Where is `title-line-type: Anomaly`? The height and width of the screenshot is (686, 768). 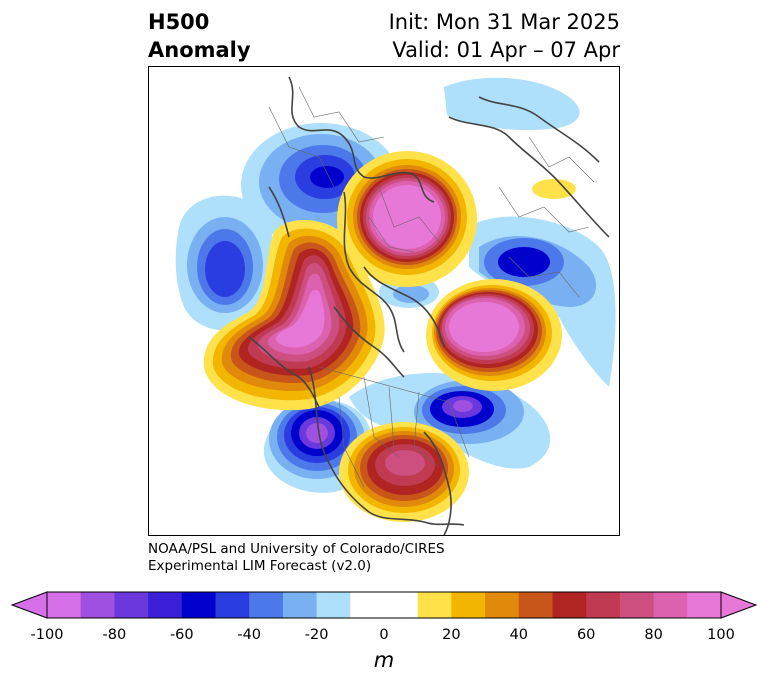 title-line-type: Anomaly is located at coordinates (199, 50).